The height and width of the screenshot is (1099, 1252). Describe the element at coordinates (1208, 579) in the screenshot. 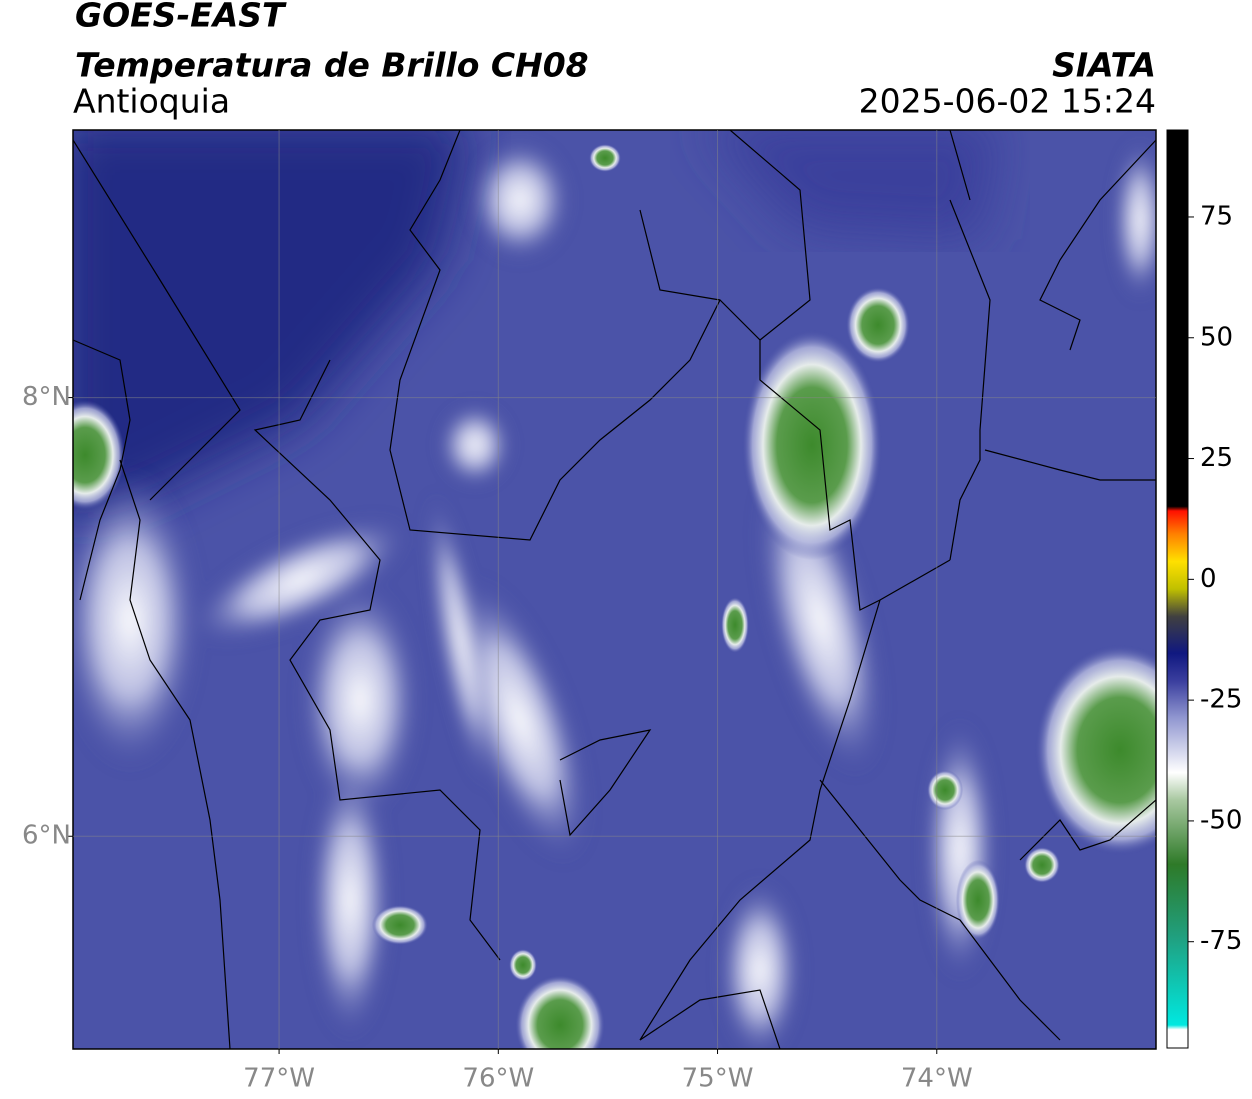

I see `colorbar-tick-label: 0` at that location.